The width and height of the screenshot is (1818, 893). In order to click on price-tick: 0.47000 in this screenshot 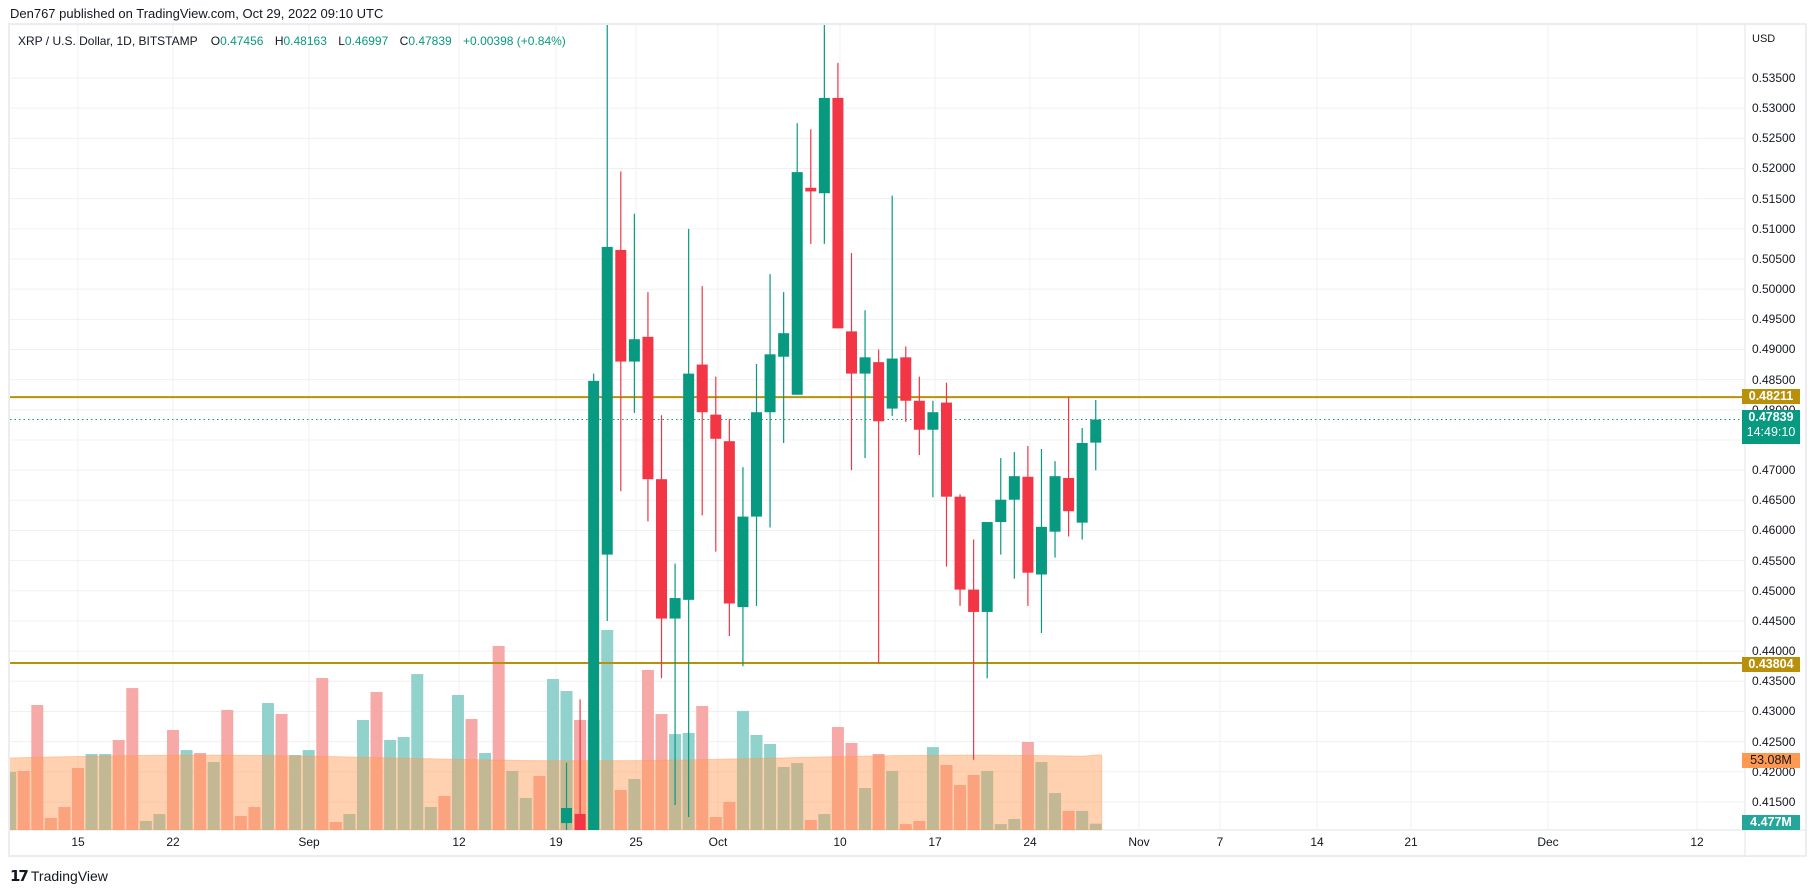, I will do `click(1774, 470)`.